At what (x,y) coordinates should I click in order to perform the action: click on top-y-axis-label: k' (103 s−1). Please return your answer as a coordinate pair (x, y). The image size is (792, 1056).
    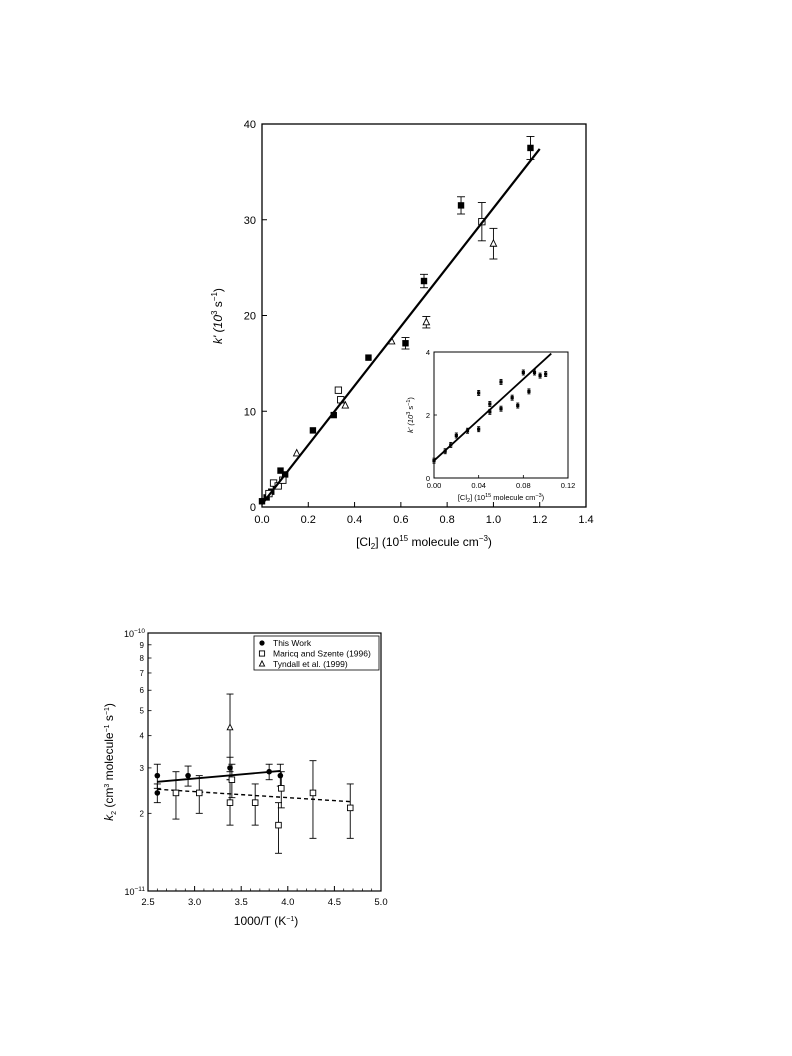
    Looking at the image, I should click on (217, 316).